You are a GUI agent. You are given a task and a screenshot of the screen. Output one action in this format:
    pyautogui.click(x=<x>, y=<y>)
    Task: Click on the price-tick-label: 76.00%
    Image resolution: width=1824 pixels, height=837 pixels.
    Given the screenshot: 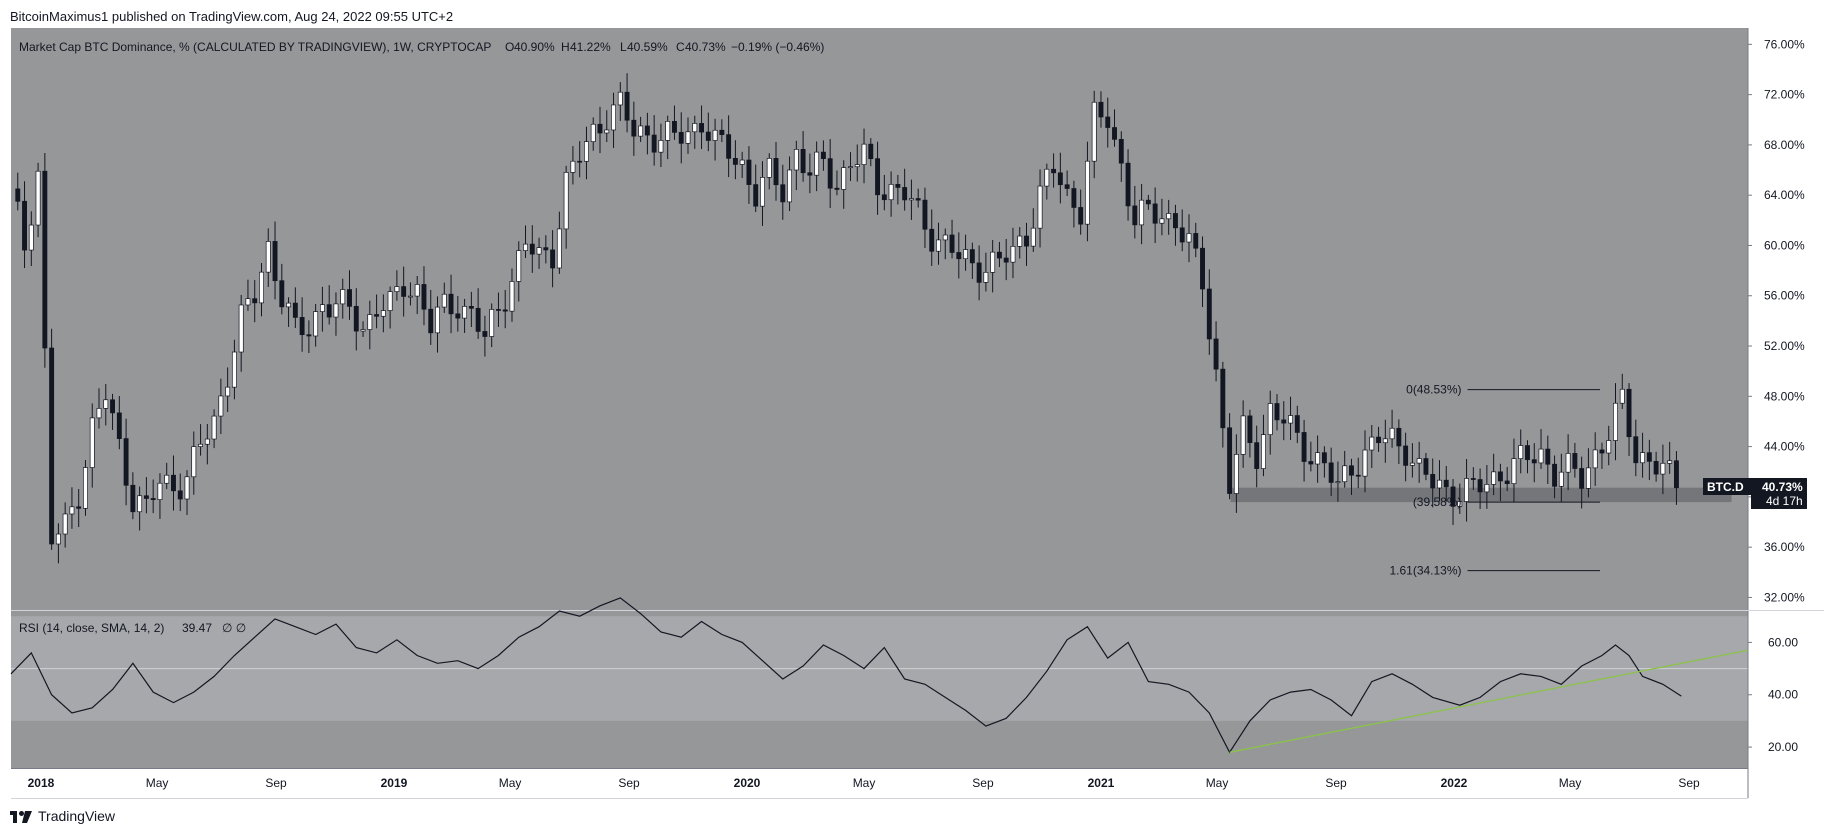 What is the action you would take?
    pyautogui.click(x=1784, y=44)
    